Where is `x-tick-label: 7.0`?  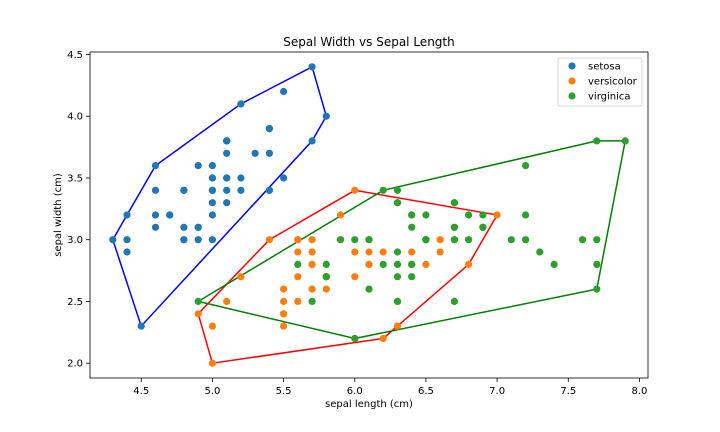 x-tick-label: 7.0 is located at coordinates (497, 391).